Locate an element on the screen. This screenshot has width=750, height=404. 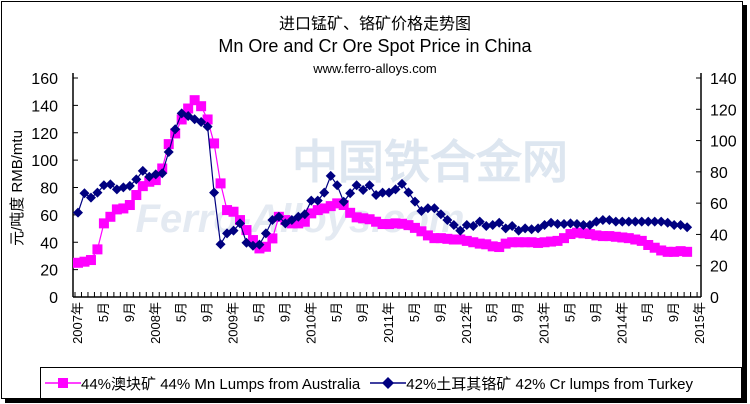
x-tick-label: 2015年 is located at coordinates (699, 323).